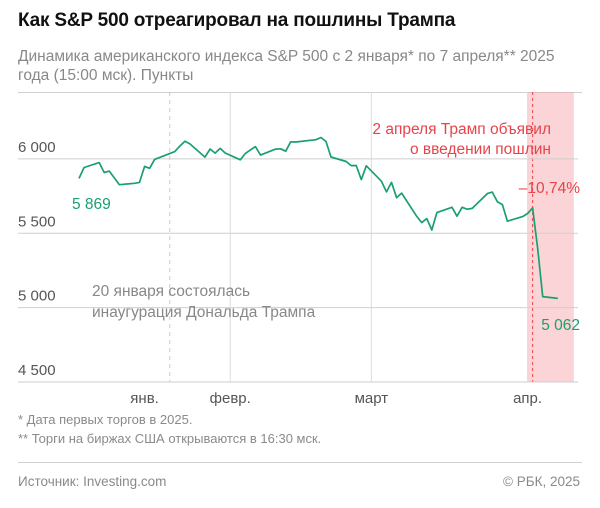  Describe the element at coordinates (541, 481) in the screenshot. I see `copyright-label: © РБК, 2025` at that location.